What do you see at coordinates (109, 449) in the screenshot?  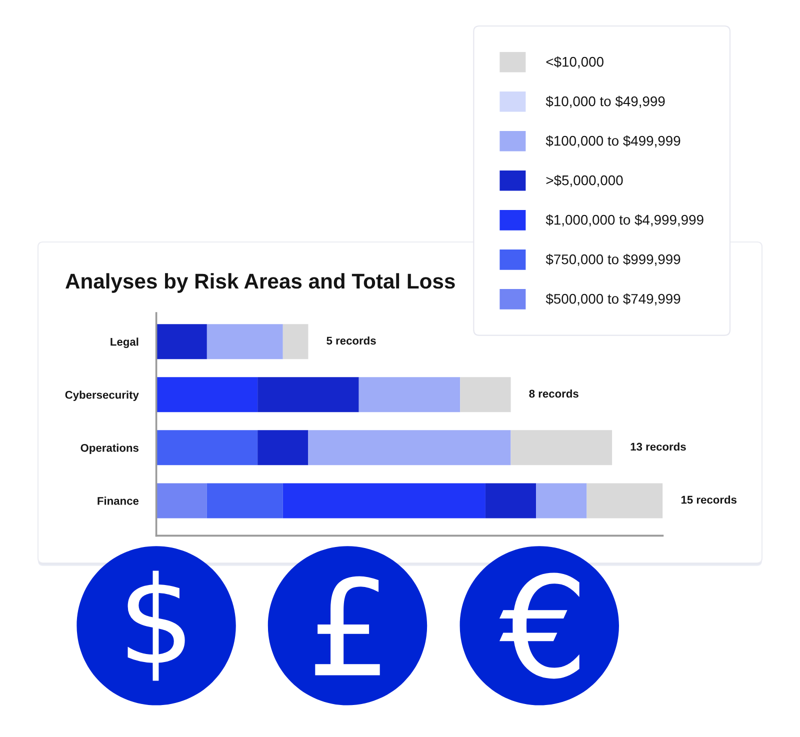 I see `y-tick-label: Operations` at bounding box center [109, 449].